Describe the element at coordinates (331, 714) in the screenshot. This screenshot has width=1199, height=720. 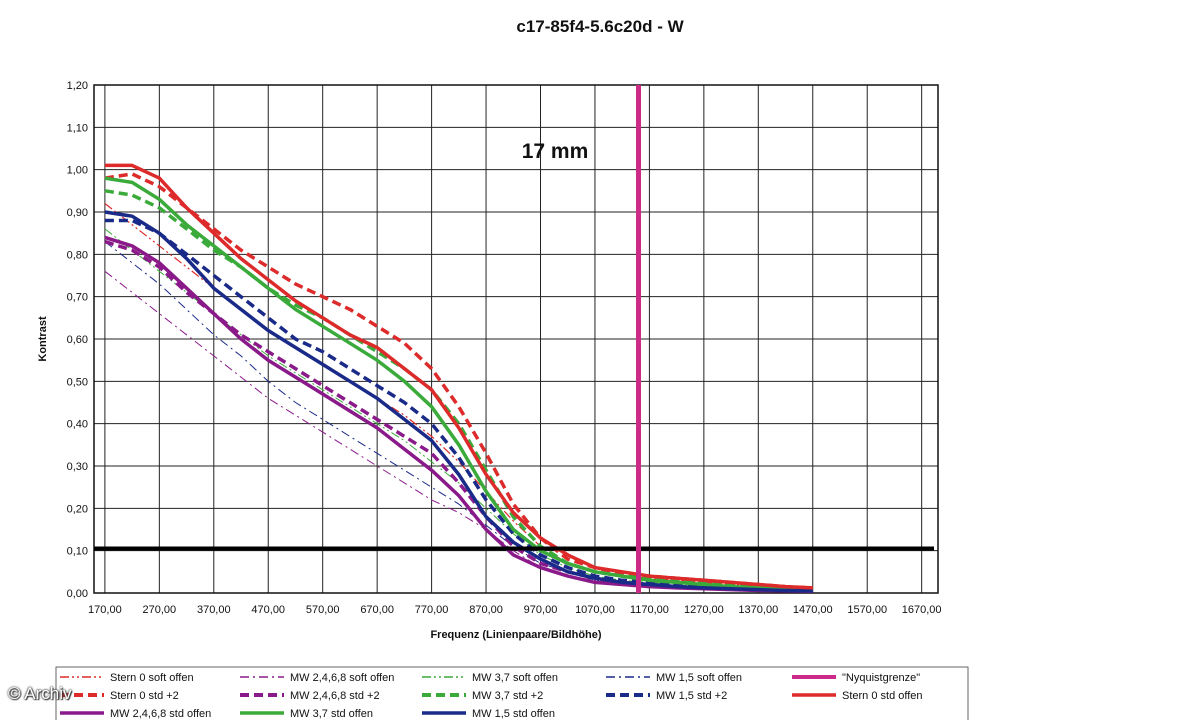
I see `legend-label: MW 3,7 std offen` at that location.